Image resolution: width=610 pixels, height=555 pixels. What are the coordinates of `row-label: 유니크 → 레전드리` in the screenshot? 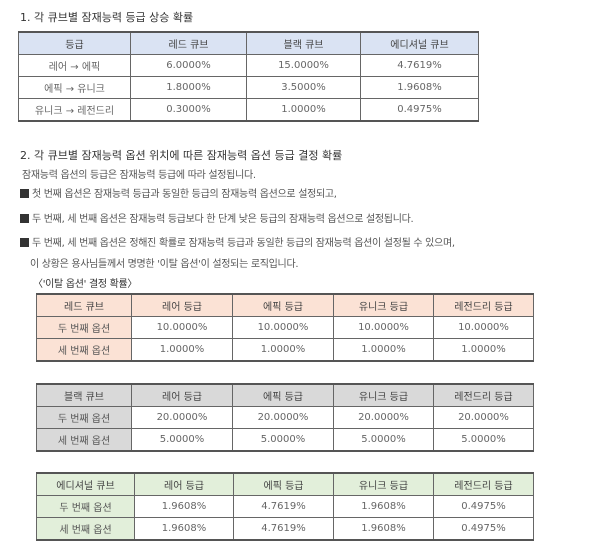 It's located at (74, 110).